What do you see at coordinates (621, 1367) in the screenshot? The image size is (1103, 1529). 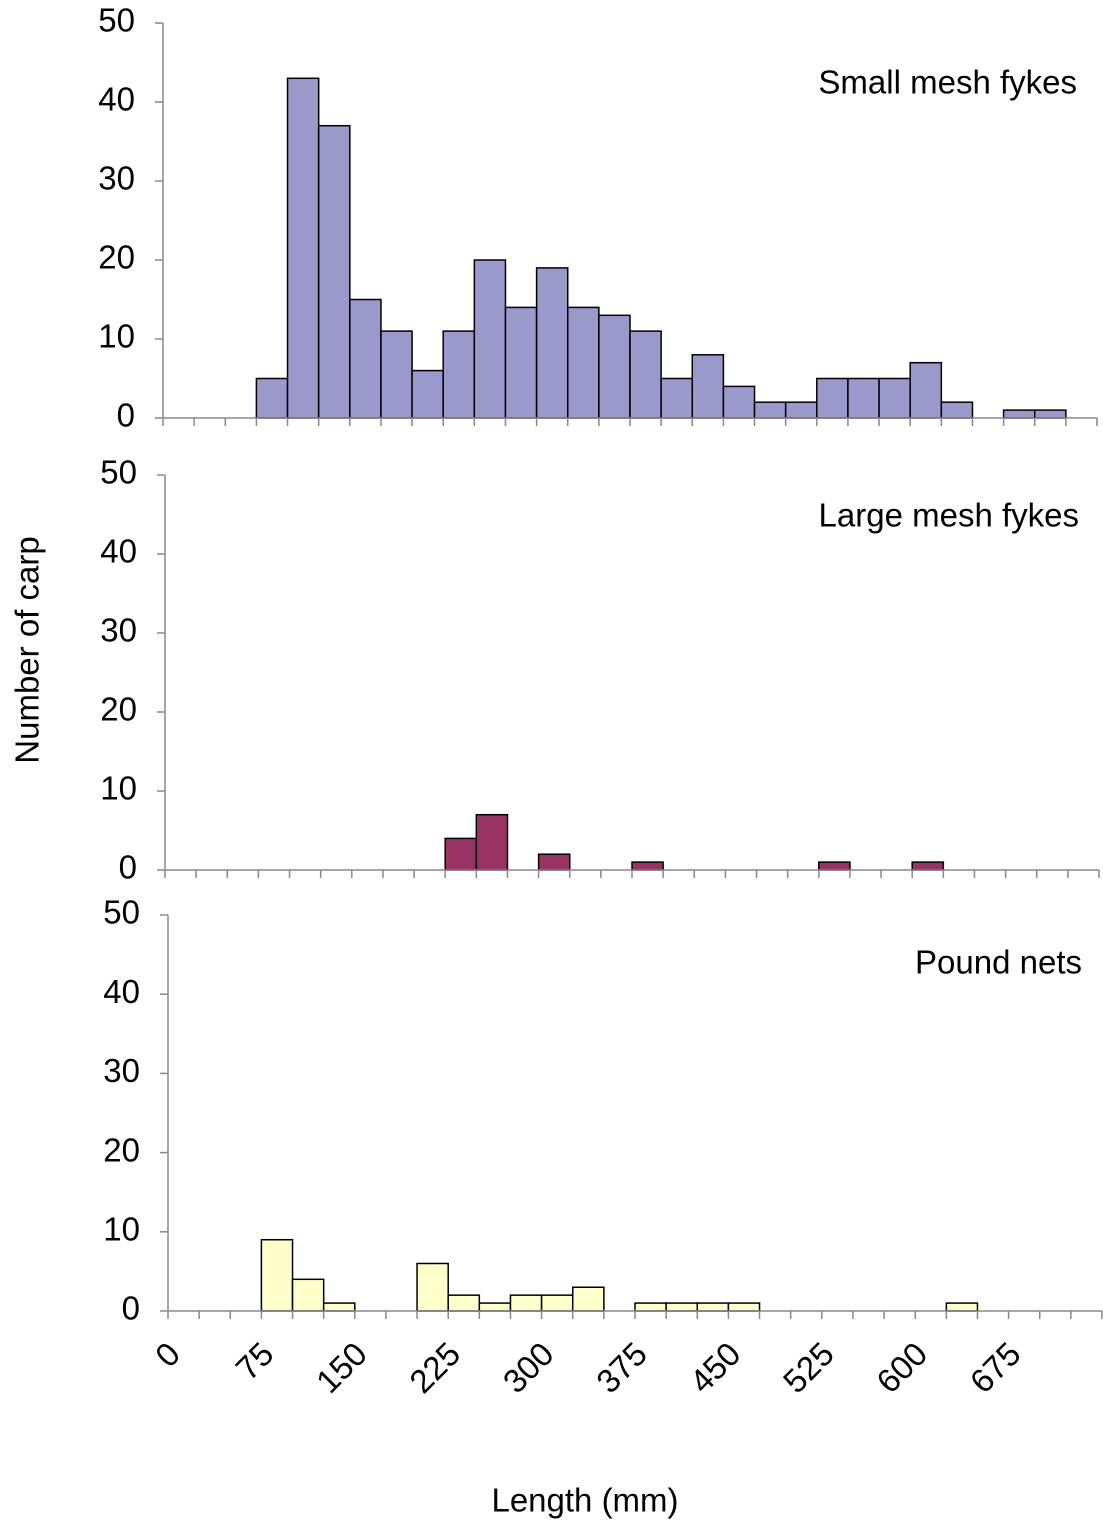 I see `x-tick-label: 375` at bounding box center [621, 1367].